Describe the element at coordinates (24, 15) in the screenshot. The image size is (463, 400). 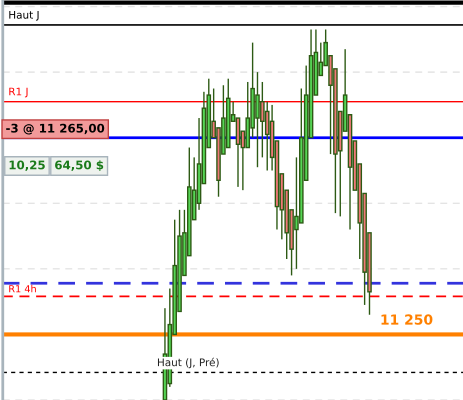
I see `ref-line-label: Haut J` at that location.